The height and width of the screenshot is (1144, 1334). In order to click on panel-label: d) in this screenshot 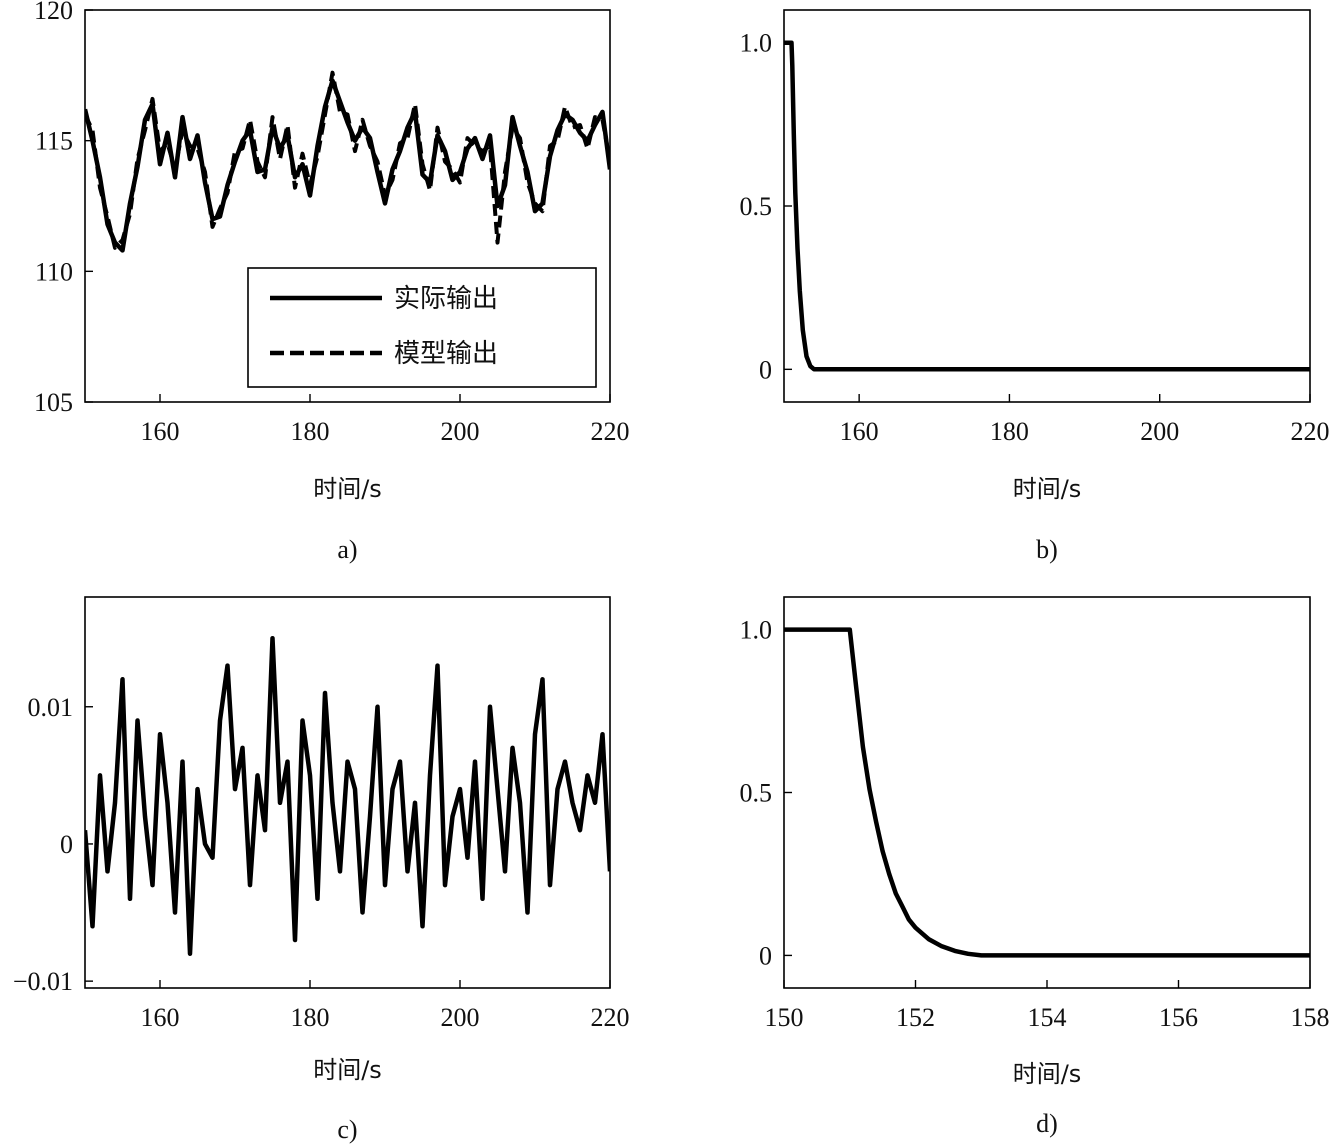, I will do `click(1047, 1123)`.